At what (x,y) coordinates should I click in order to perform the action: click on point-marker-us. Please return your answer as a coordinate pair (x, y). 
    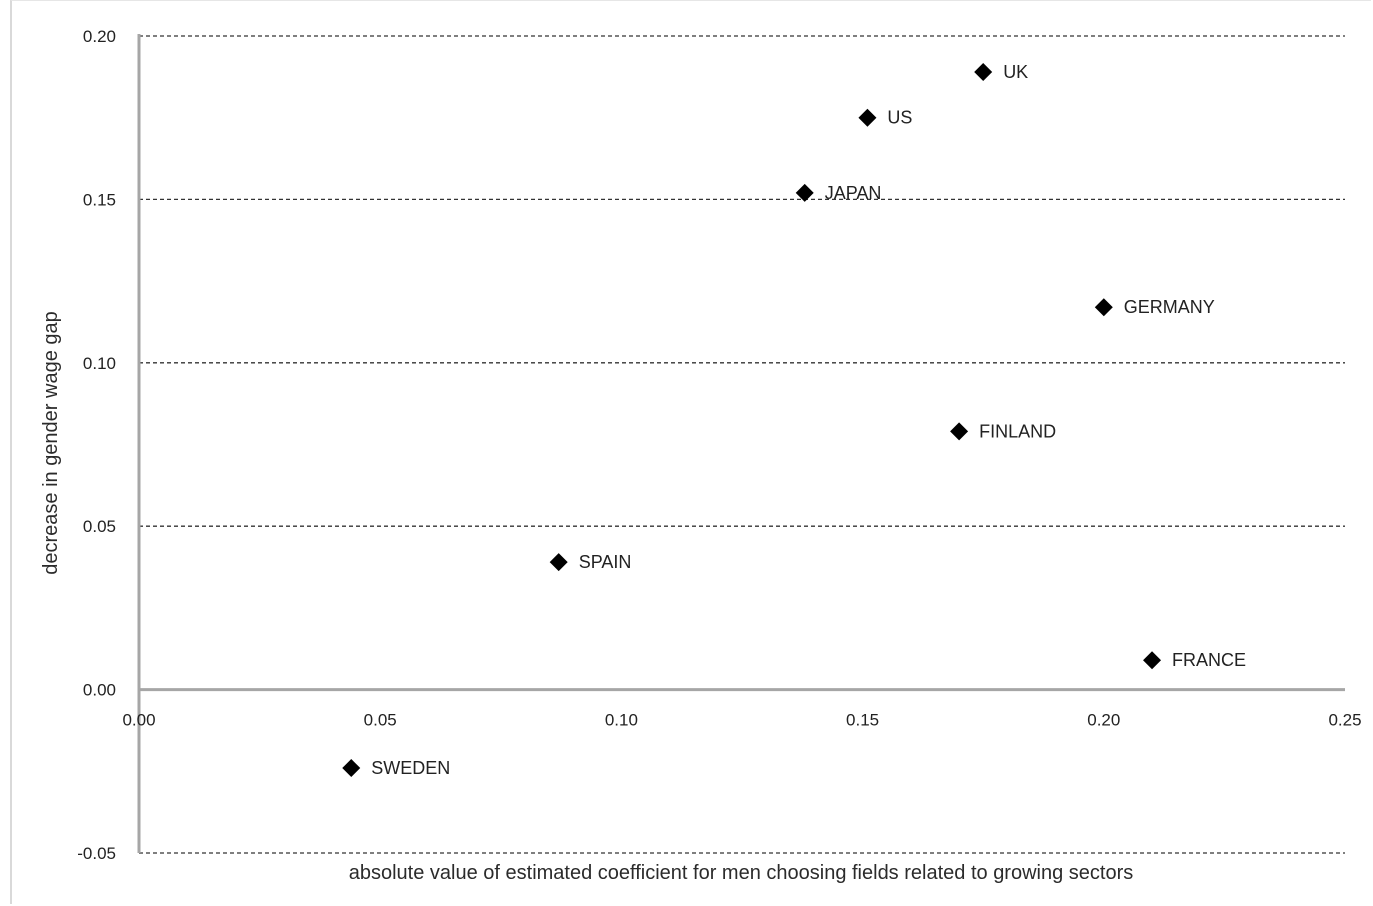
    Looking at the image, I should click on (867, 117).